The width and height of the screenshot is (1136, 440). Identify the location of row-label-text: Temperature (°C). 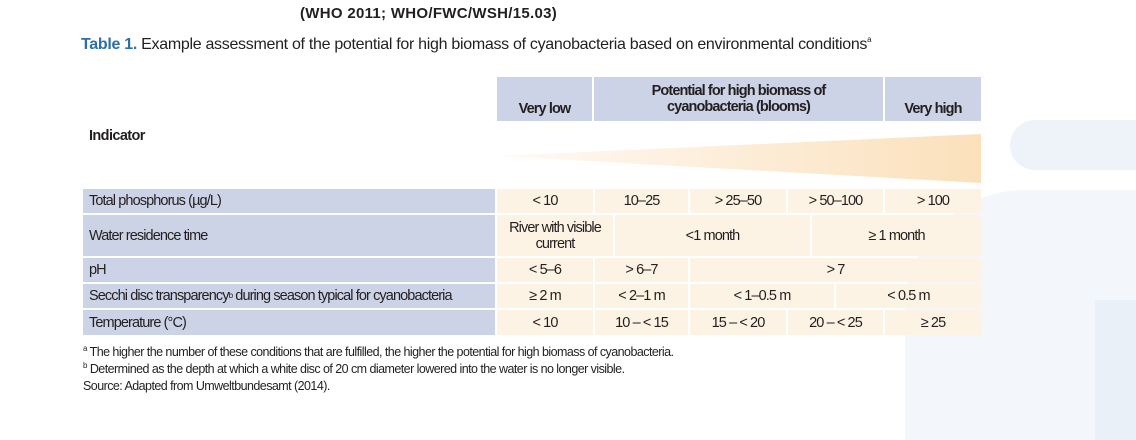
(138, 322).